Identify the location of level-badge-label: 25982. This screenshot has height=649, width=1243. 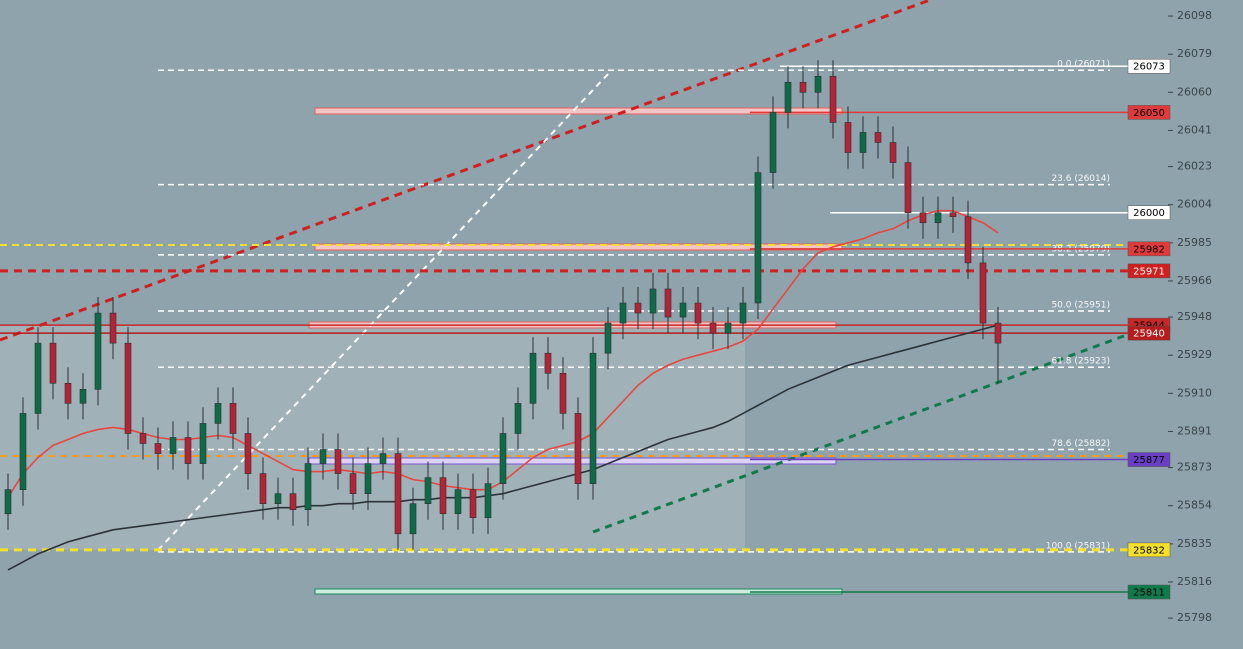
(1149, 249).